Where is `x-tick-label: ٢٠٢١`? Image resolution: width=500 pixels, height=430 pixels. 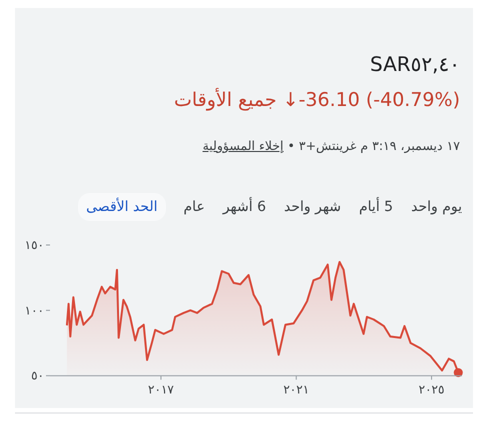
x-tick-label: ٢٠٢١ is located at coordinates (296, 389).